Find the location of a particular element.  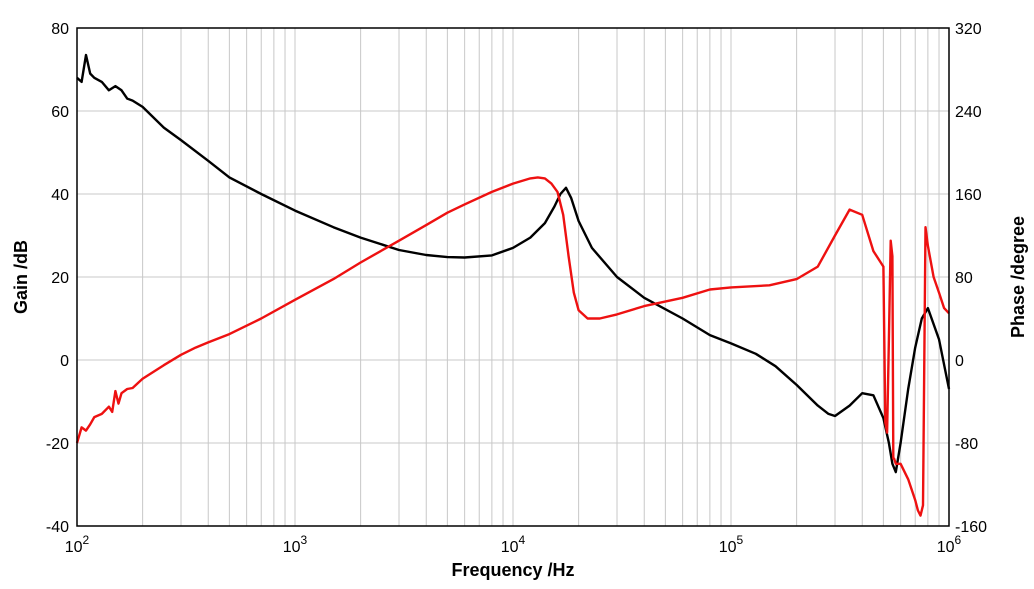

y-right-tick-label: 0 is located at coordinates (959, 361).